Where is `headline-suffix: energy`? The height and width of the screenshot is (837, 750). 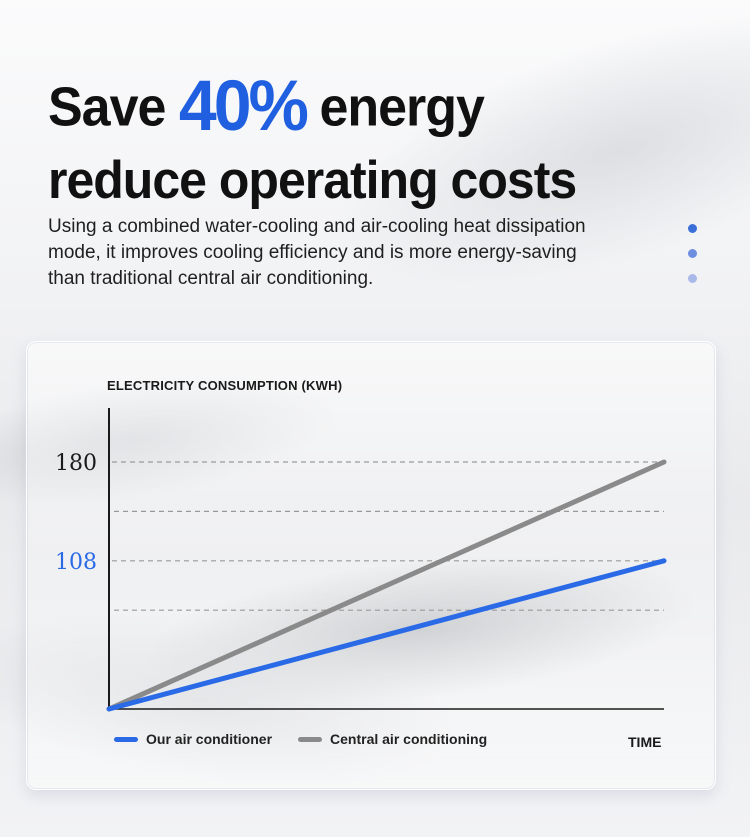 headline-suffix: energy is located at coordinates (395, 108).